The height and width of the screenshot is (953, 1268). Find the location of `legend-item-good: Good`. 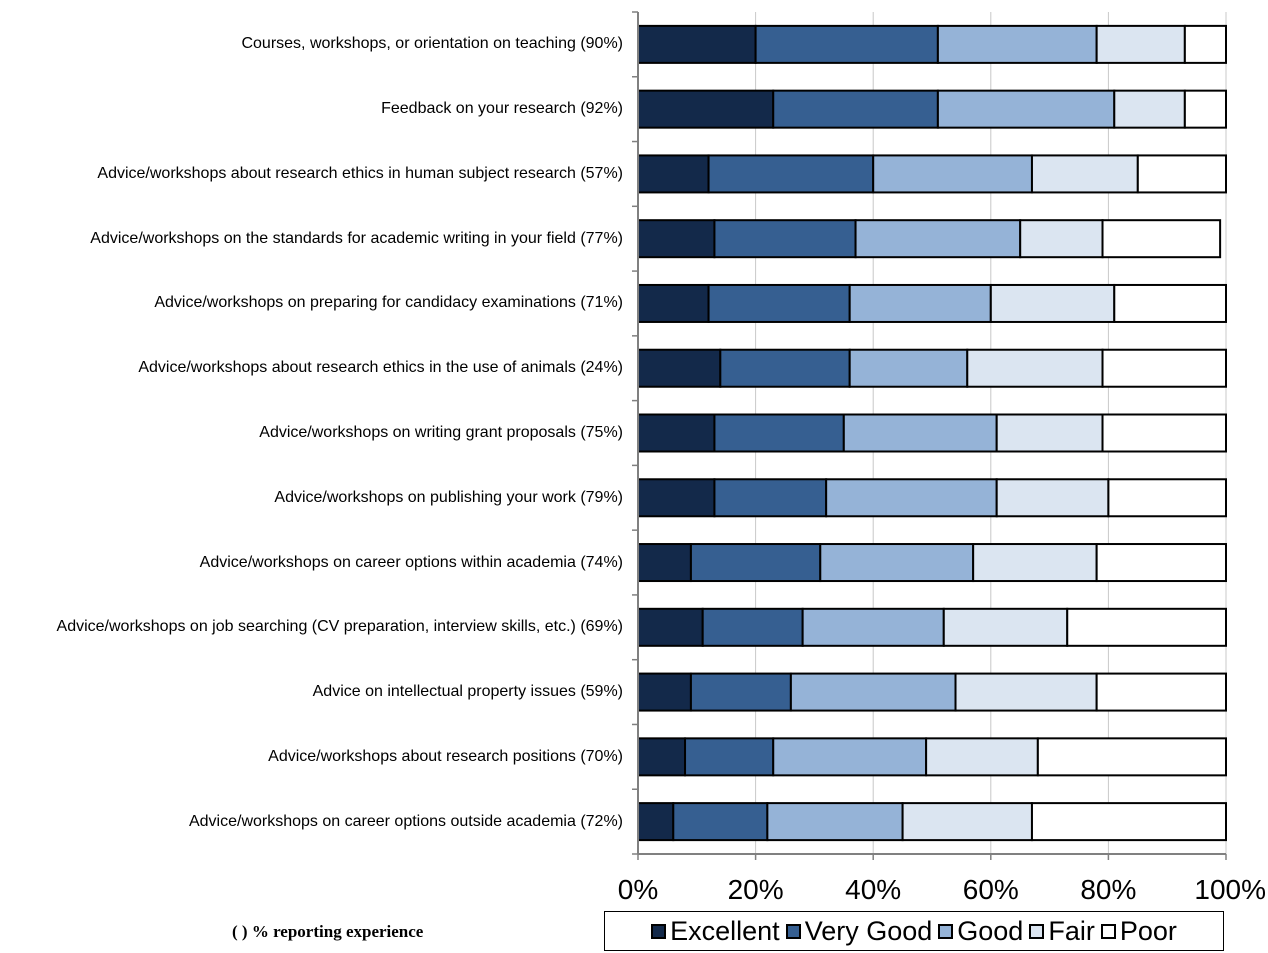

legend-item-good: Good is located at coordinates (980, 931).